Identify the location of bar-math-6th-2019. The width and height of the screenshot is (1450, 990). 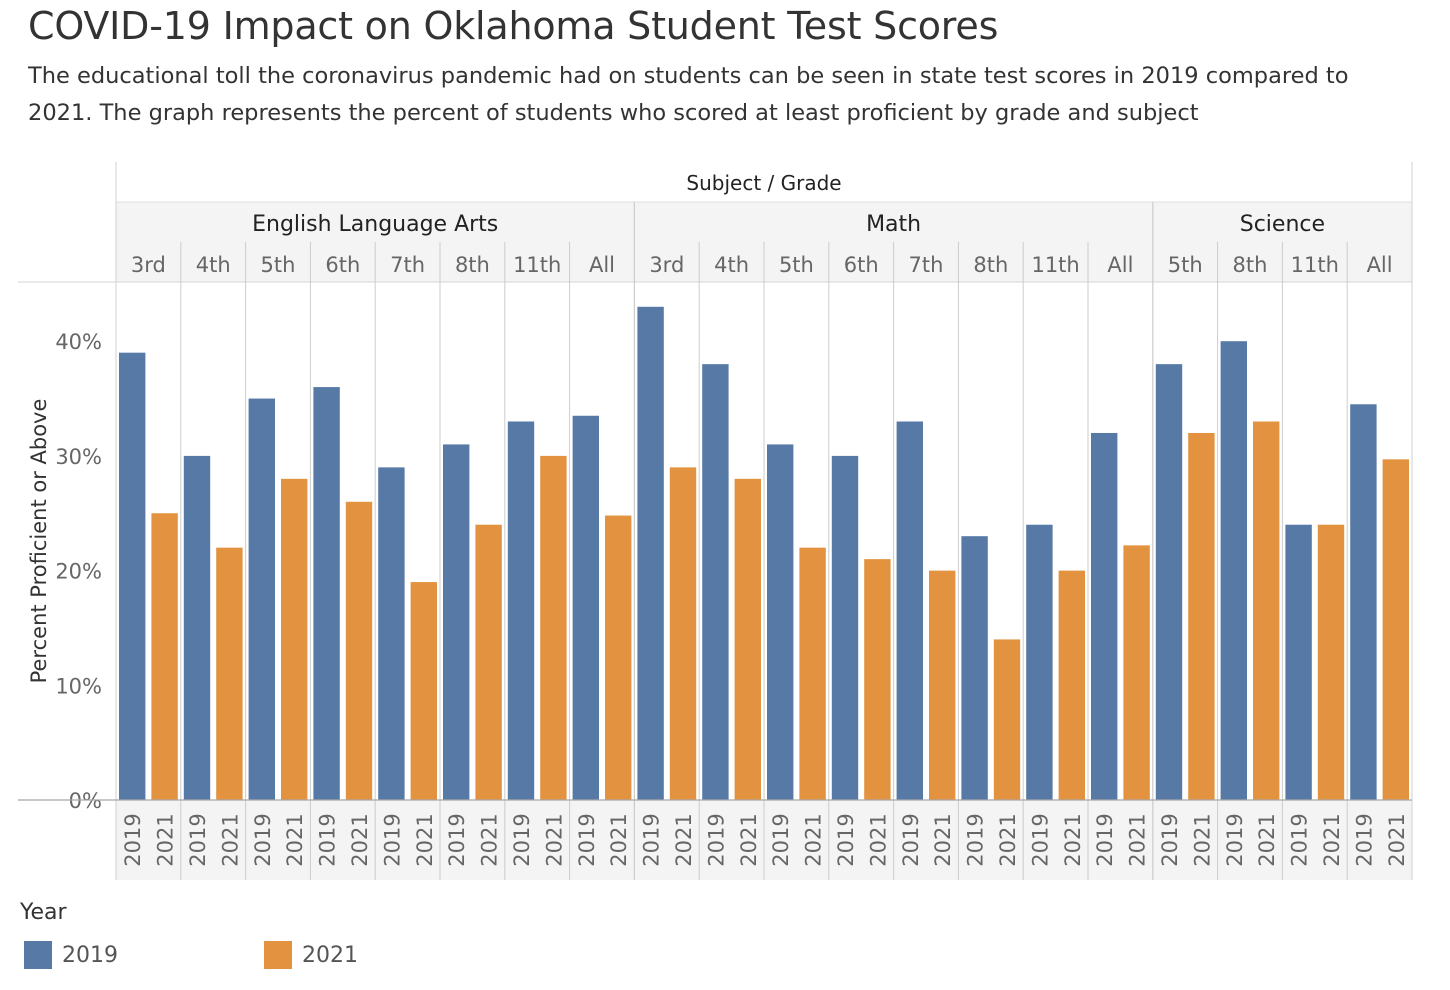
(845, 627).